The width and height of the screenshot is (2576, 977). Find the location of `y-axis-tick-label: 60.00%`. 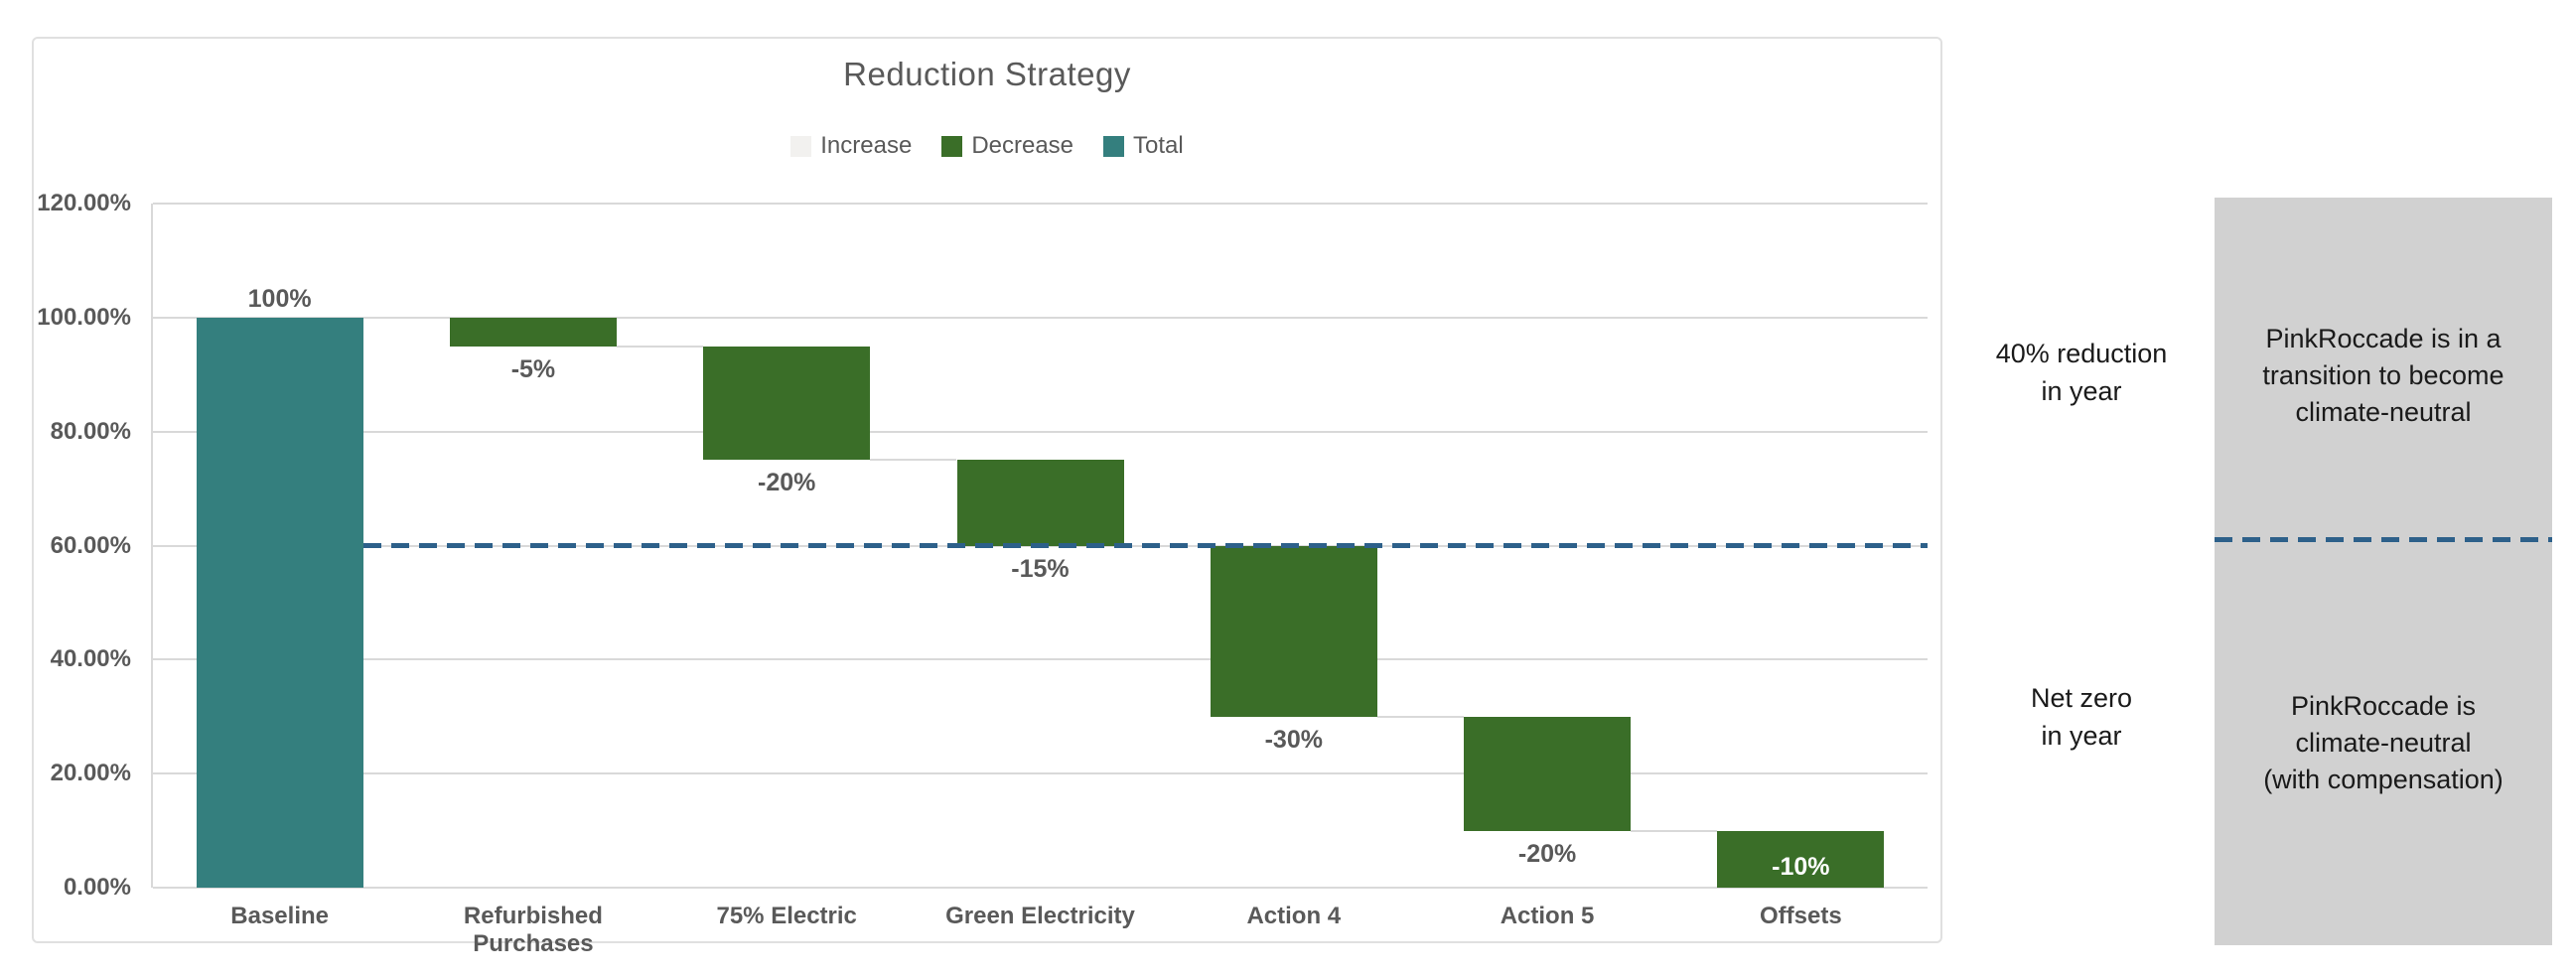

y-axis-tick-label: 60.00% is located at coordinates (90, 545).